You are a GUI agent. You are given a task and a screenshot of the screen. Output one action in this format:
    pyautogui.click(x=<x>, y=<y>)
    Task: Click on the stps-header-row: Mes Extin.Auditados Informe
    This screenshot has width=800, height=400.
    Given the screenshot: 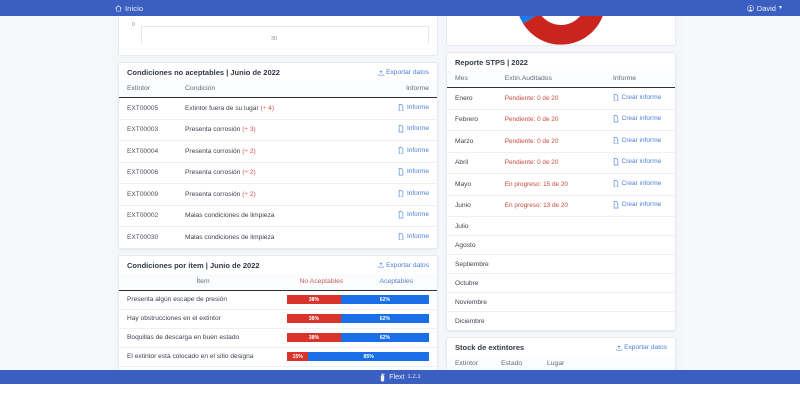 What is the action you would take?
    pyautogui.click(x=561, y=79)
    